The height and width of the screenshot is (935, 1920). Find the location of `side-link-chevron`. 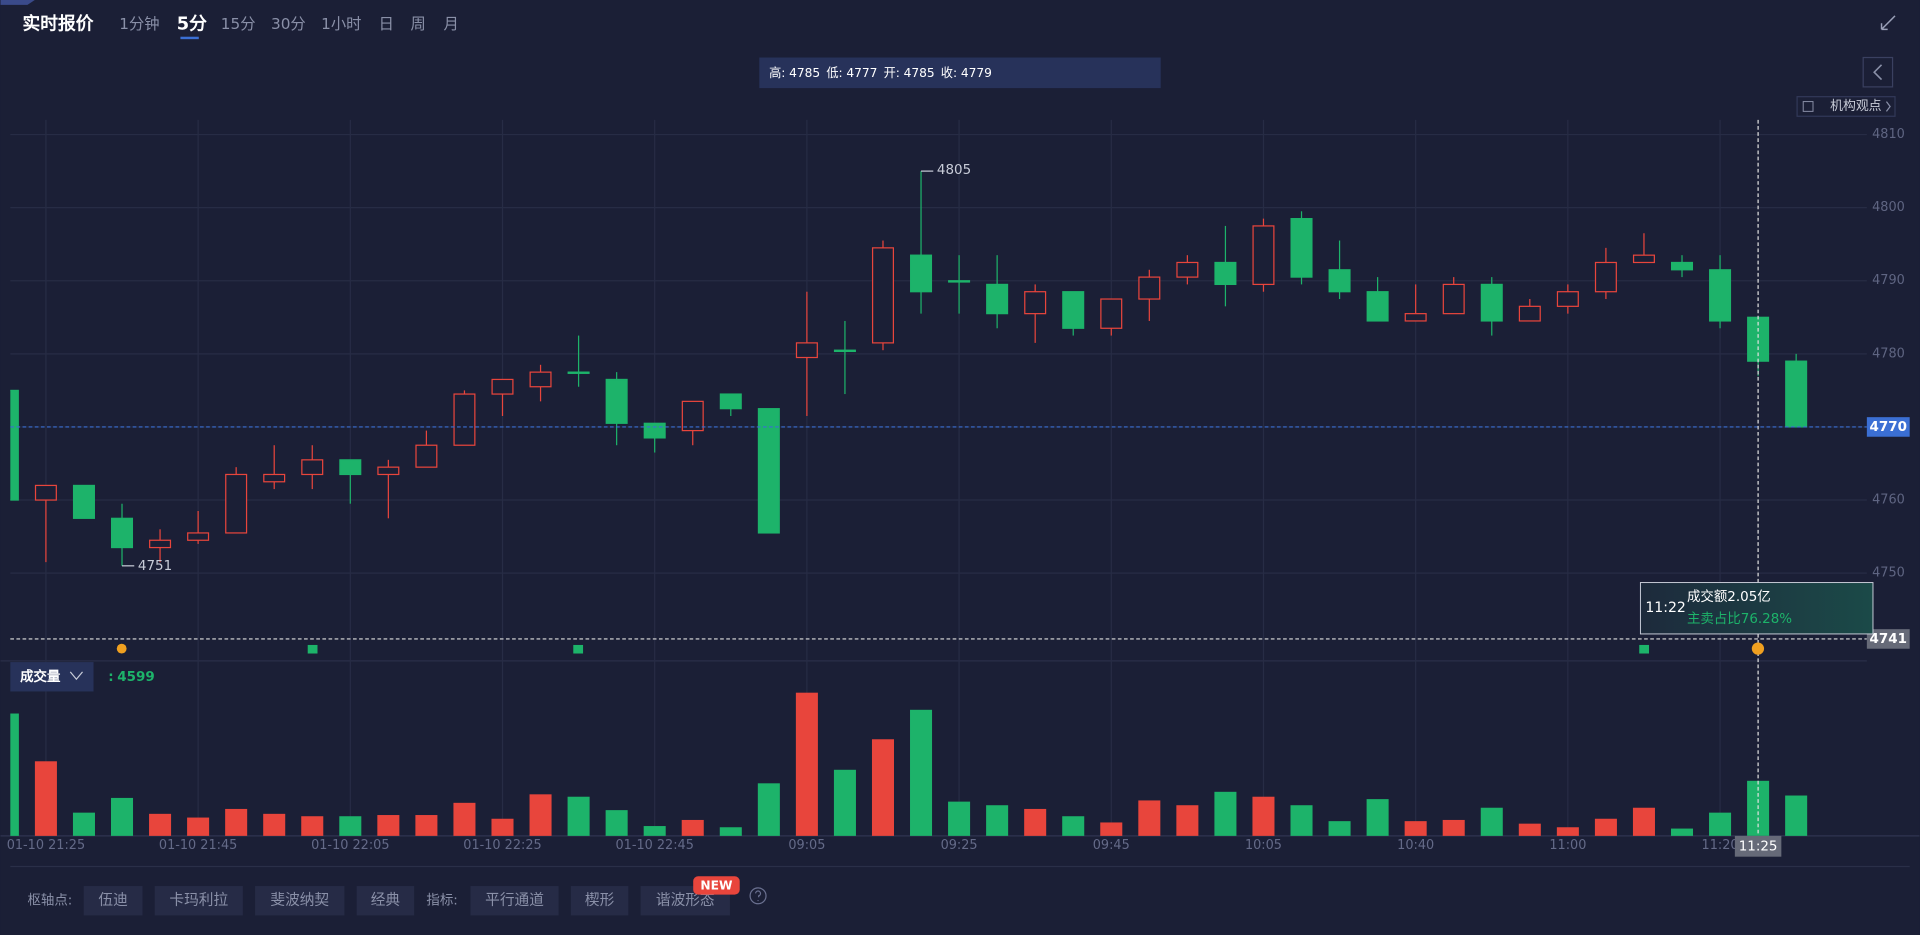

side-link-chevron is located at coordinates (1888, 106).